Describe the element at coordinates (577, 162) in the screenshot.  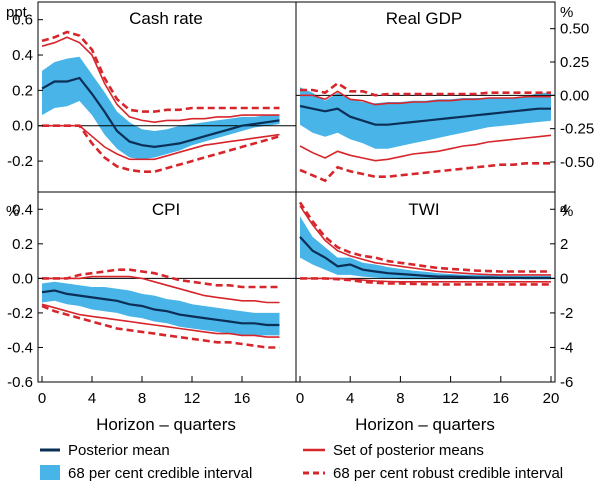
I see `y-tick-label: -0.50` at that location.